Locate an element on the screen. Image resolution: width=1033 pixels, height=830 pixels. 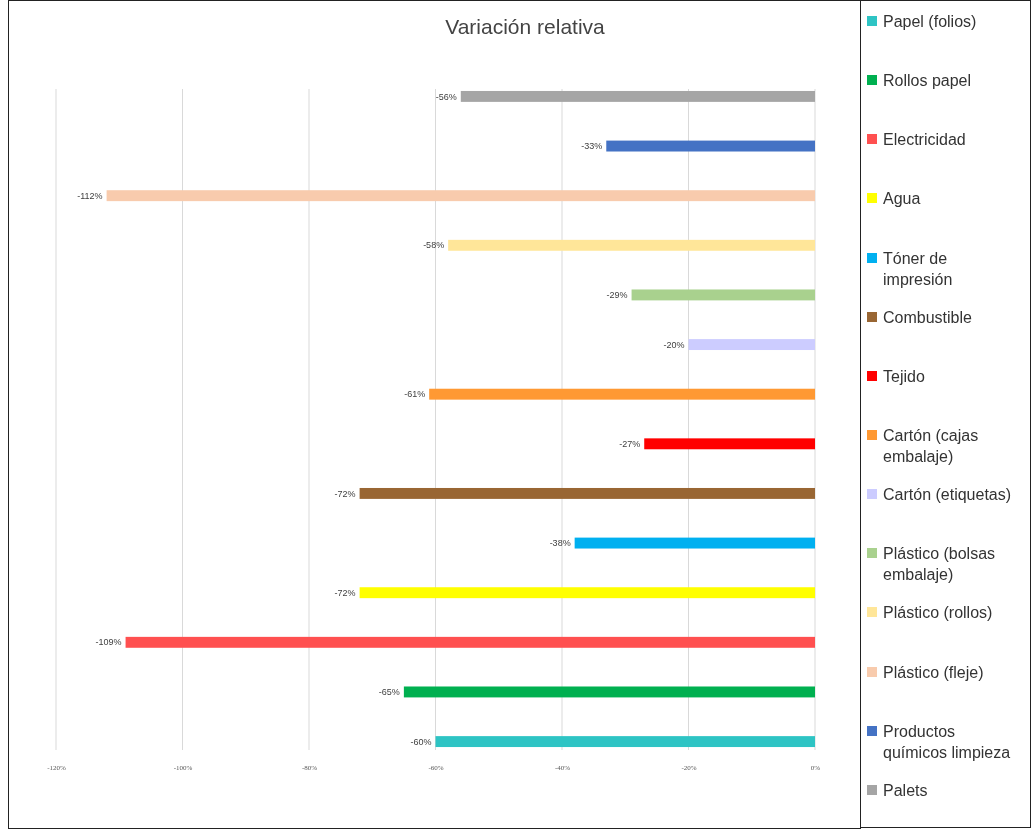
legend-label: Agua is located at coordinates (902, 199).